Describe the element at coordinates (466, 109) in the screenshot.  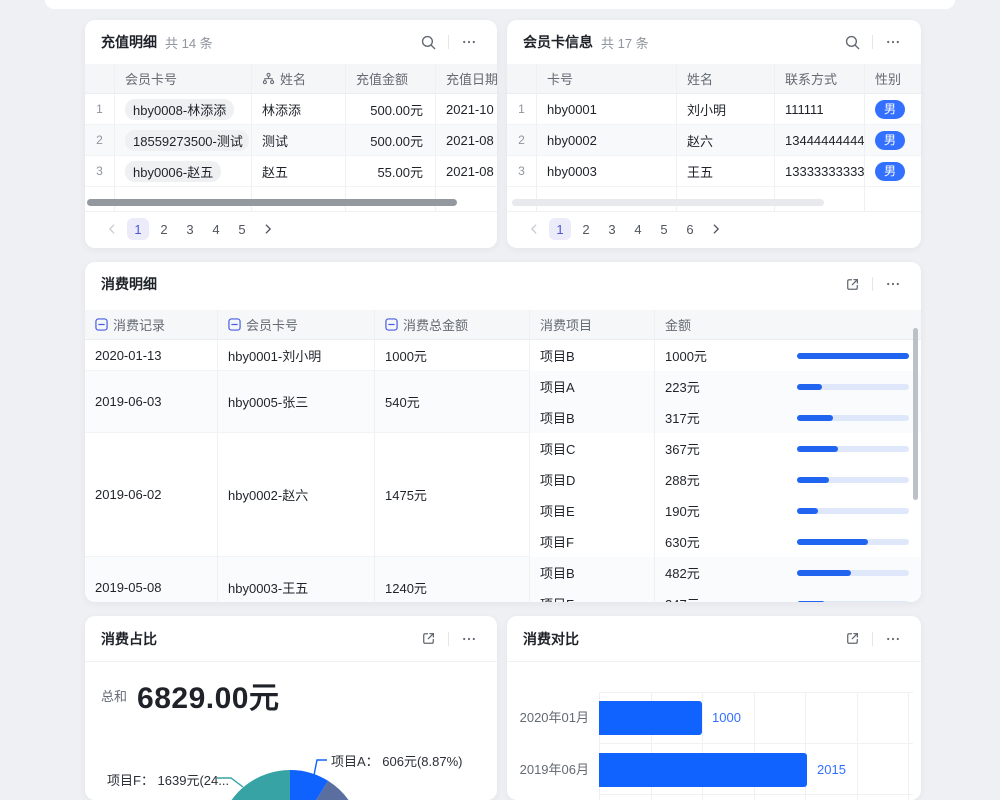
I see `cell-date: 2021-10` at that location.